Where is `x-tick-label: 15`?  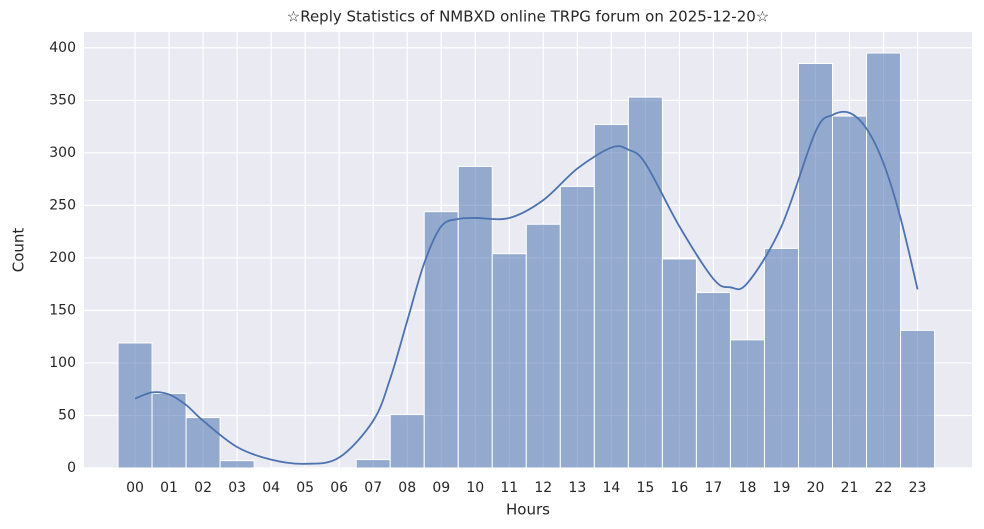 x-tick-label: 15 is located at coordinates (645, 488).